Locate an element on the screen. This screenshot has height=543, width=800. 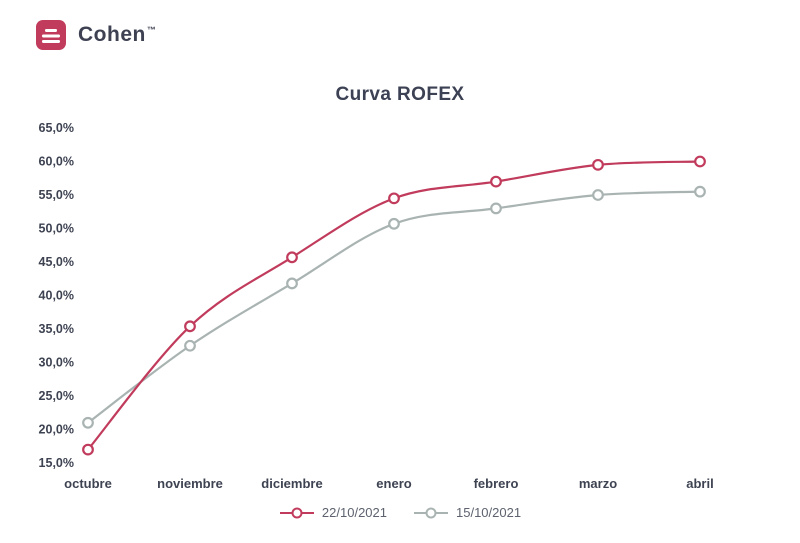
x-axis-tick-label: octubre is located at coordinates (88, 483).